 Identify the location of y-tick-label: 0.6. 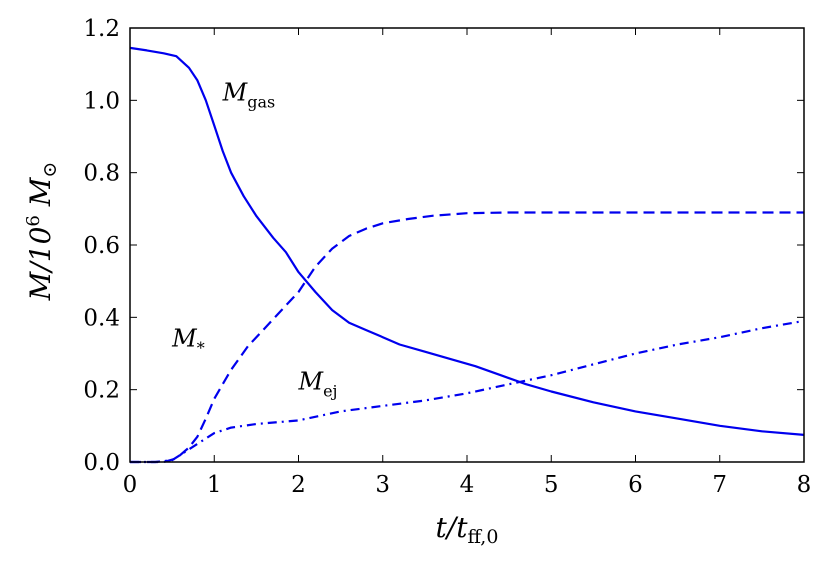
(101, 246).